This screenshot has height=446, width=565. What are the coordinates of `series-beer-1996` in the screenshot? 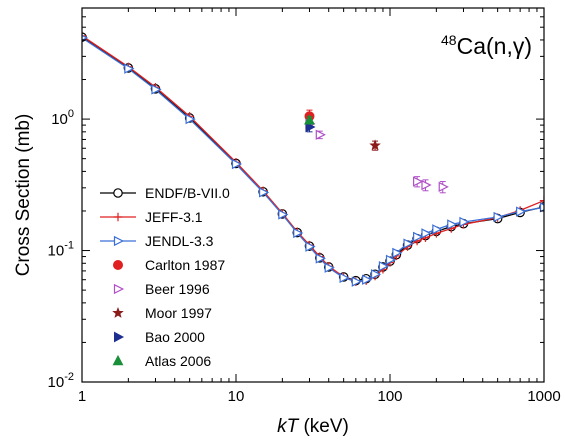 It's located at (377, 156).